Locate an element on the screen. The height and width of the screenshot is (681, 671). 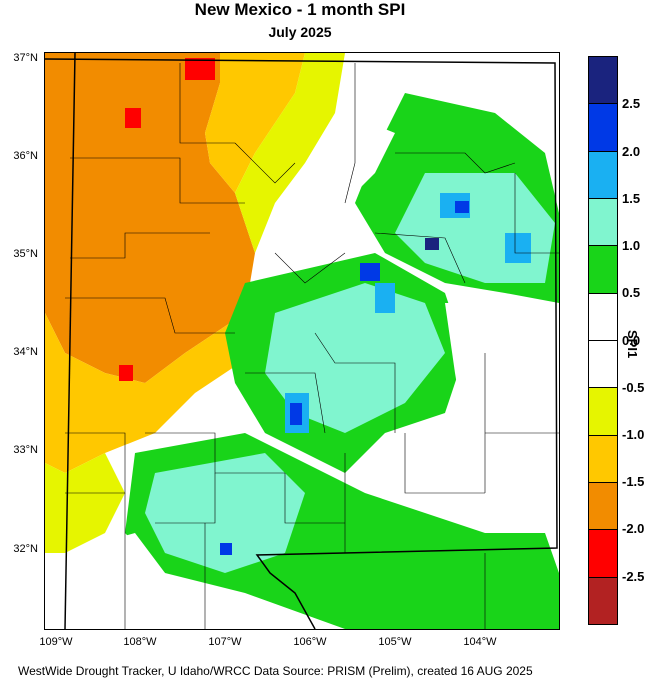
lon-label-106: 106°W is located at coordinates (310, 642).